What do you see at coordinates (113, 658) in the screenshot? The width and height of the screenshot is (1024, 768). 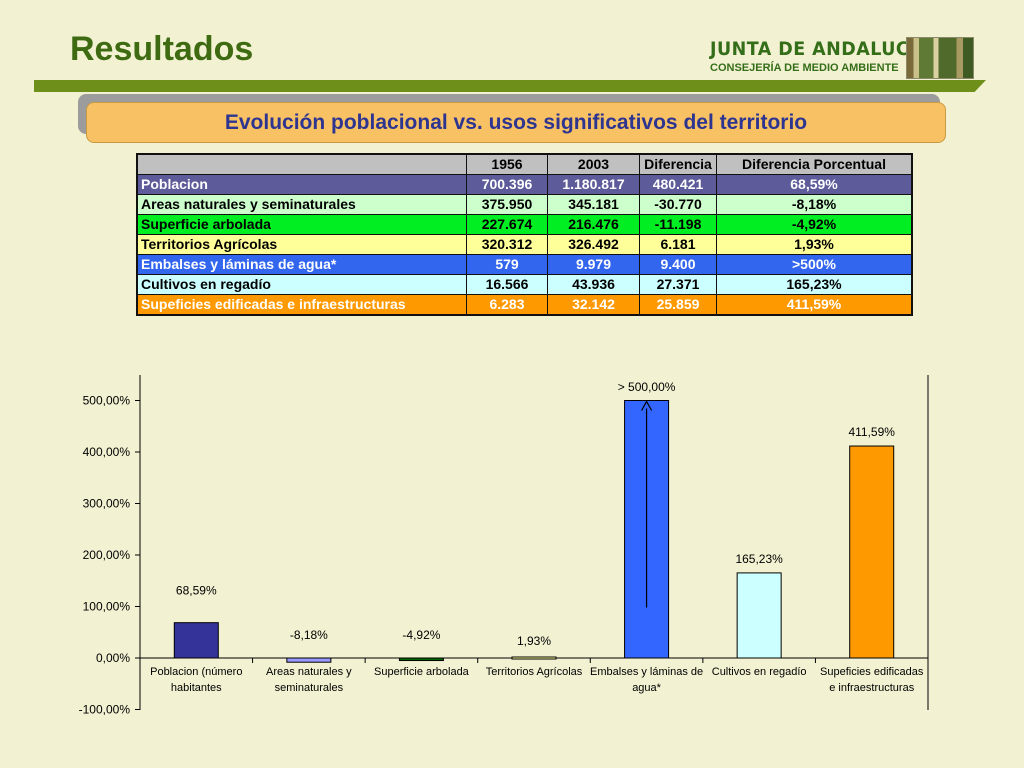 I see `y-tick-label: 0,00%` at bounding box center [113, 658].